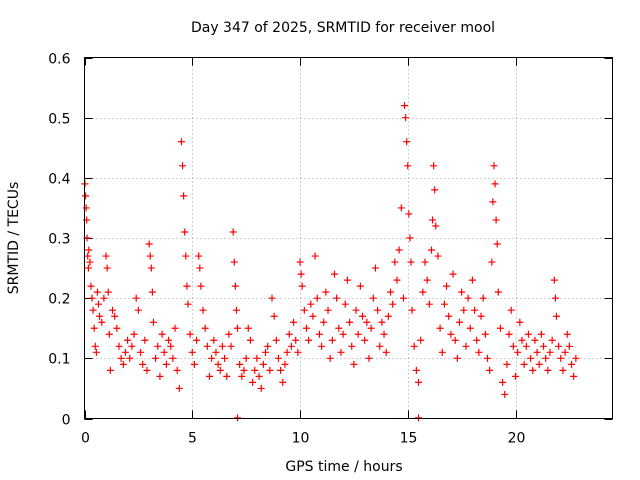 The height and width of the screenshot is (480, 640). What do you see at coordinates (59, 300) in the screenshot?
I see `y-tick-label: 0.2` at bounding box center [59, 300].